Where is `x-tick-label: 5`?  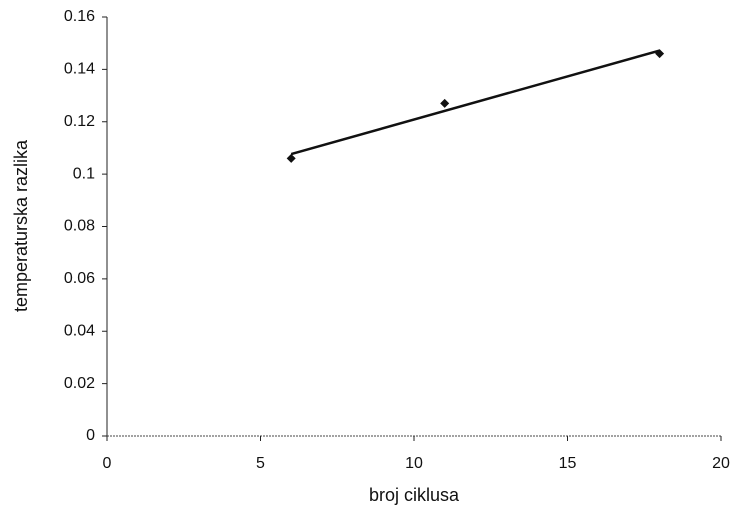
x-tick-label: 5 is located at coordinates (260, 463).